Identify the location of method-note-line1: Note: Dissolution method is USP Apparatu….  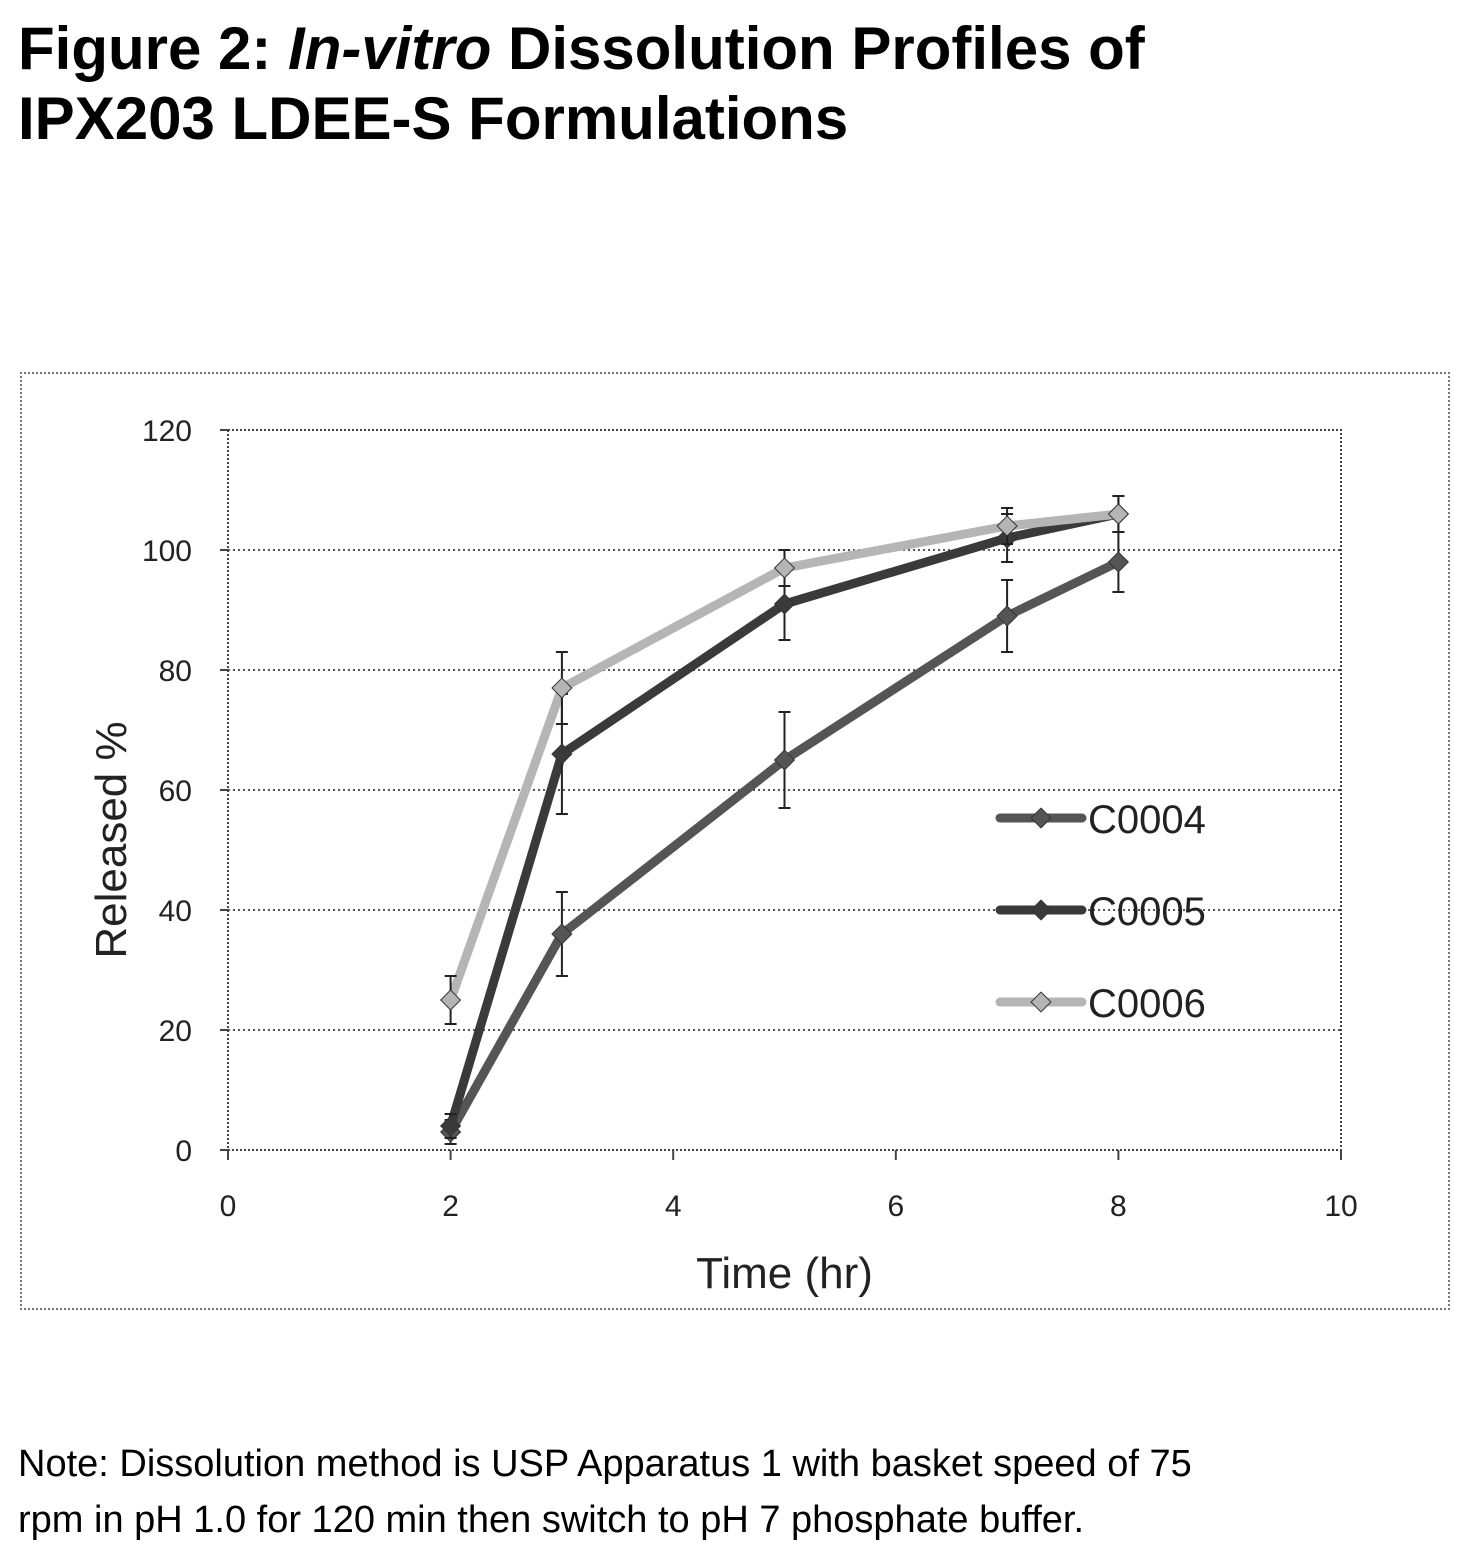
(605, 1464).